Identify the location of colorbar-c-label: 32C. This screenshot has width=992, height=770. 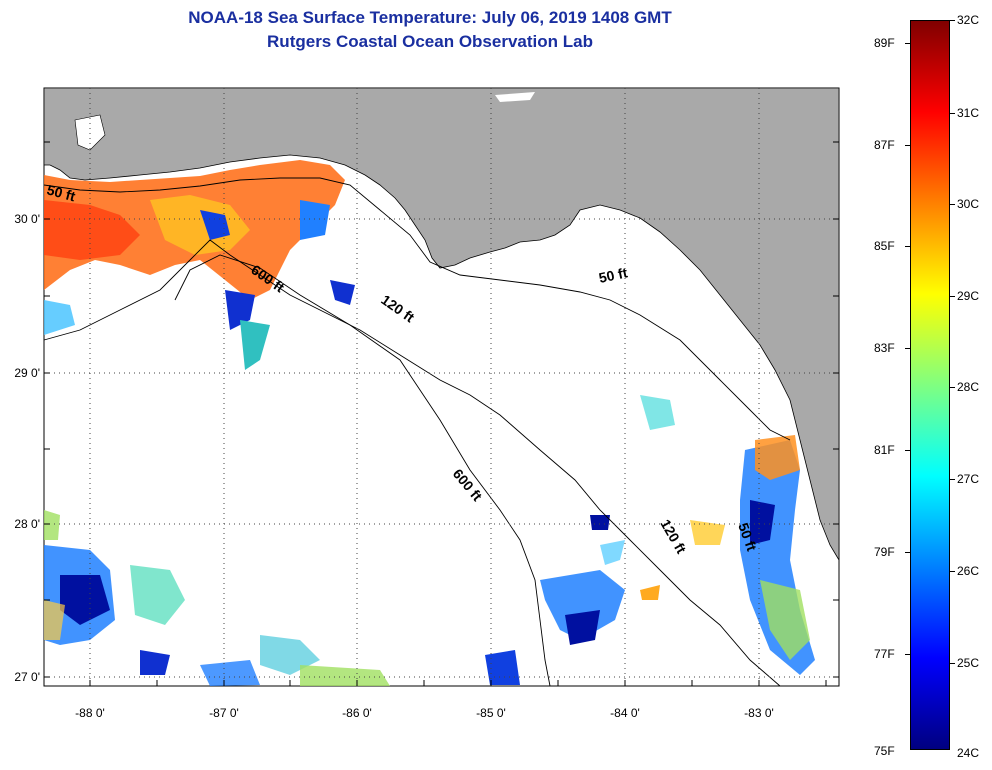
(968, 20).